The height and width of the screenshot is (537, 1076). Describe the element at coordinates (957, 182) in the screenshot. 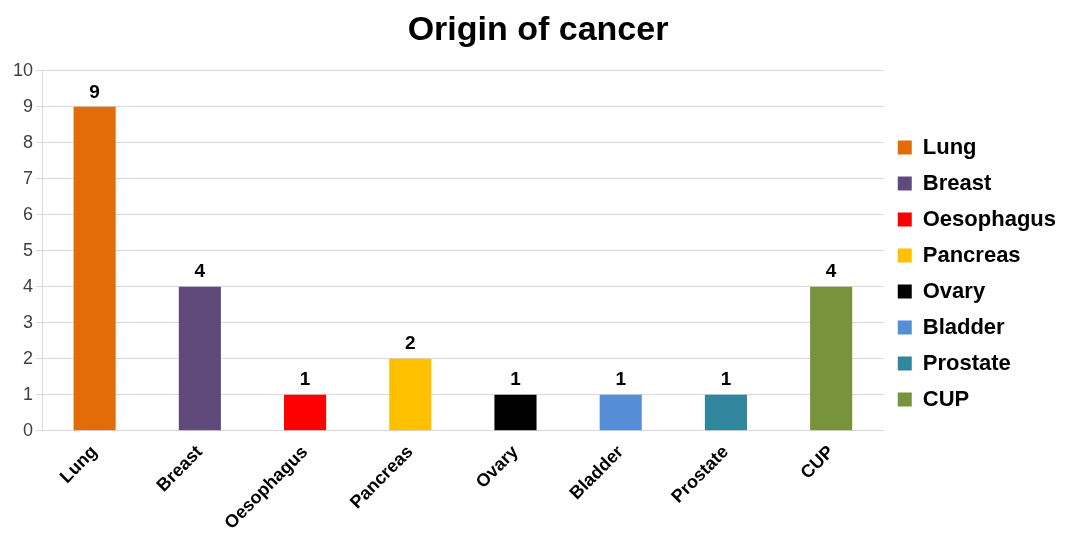

I see `legend-label: Breast` at that location.